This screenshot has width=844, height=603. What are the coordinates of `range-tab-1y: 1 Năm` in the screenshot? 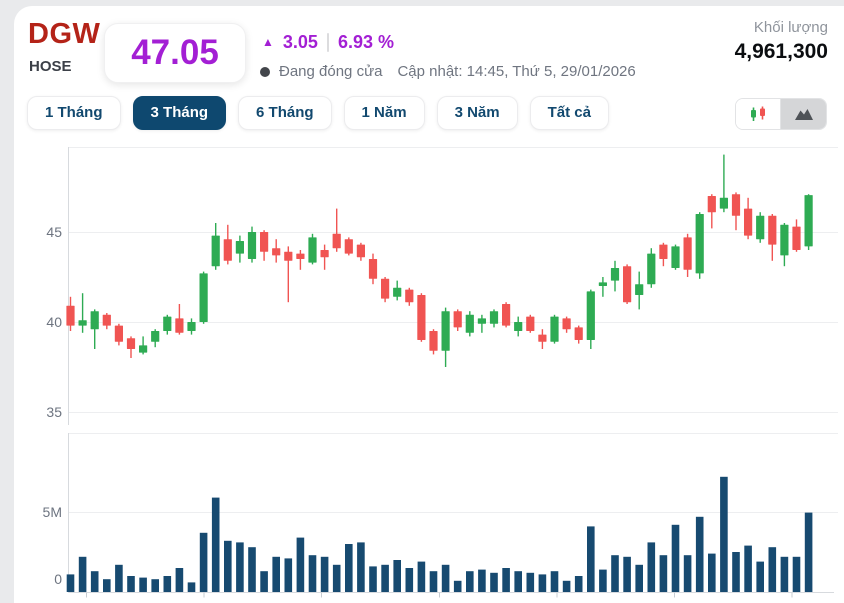 It's located at (384, 113).